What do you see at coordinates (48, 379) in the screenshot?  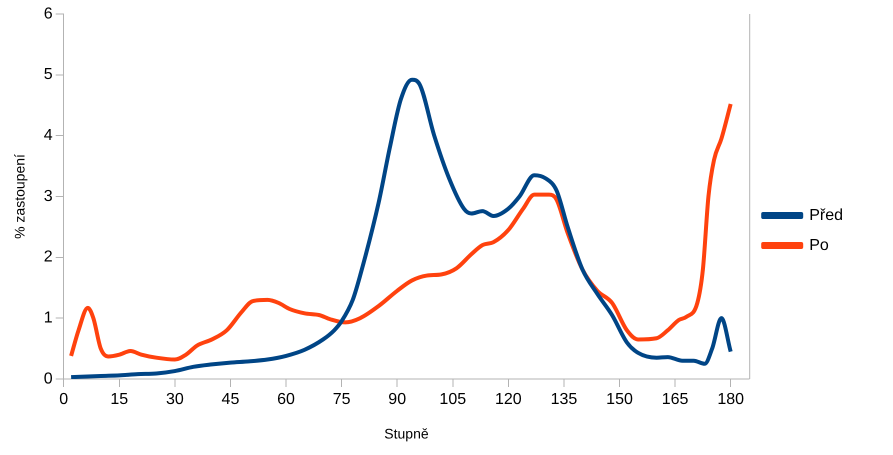 I see `y-tick-label: 0` at bounding box center [48, 379].